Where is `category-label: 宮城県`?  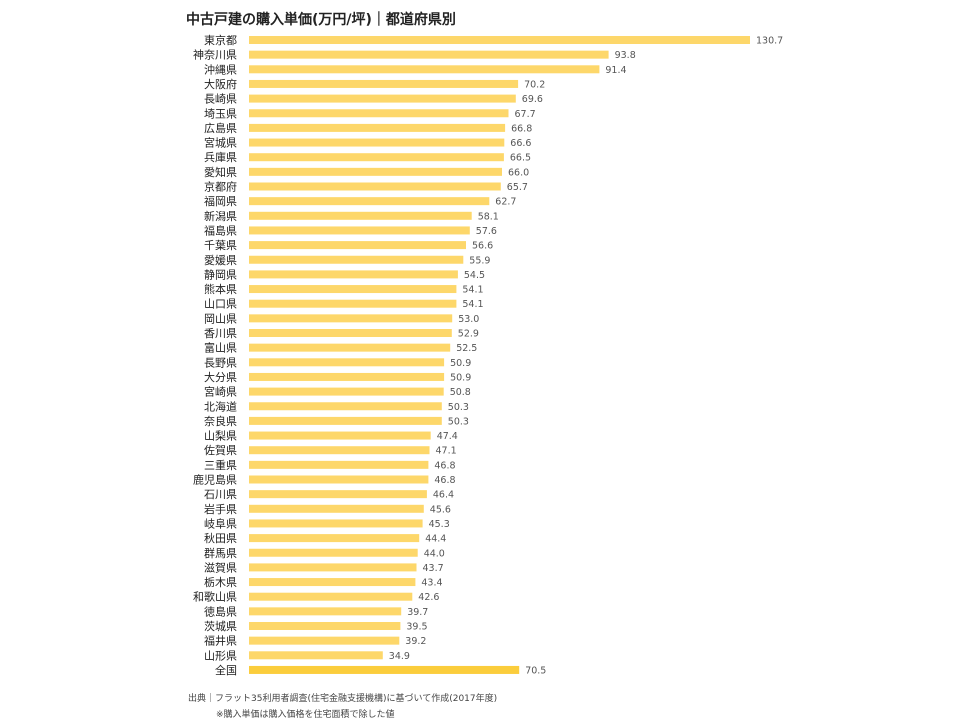 category-label: 宮城県 is located at coordinates (220, 143).